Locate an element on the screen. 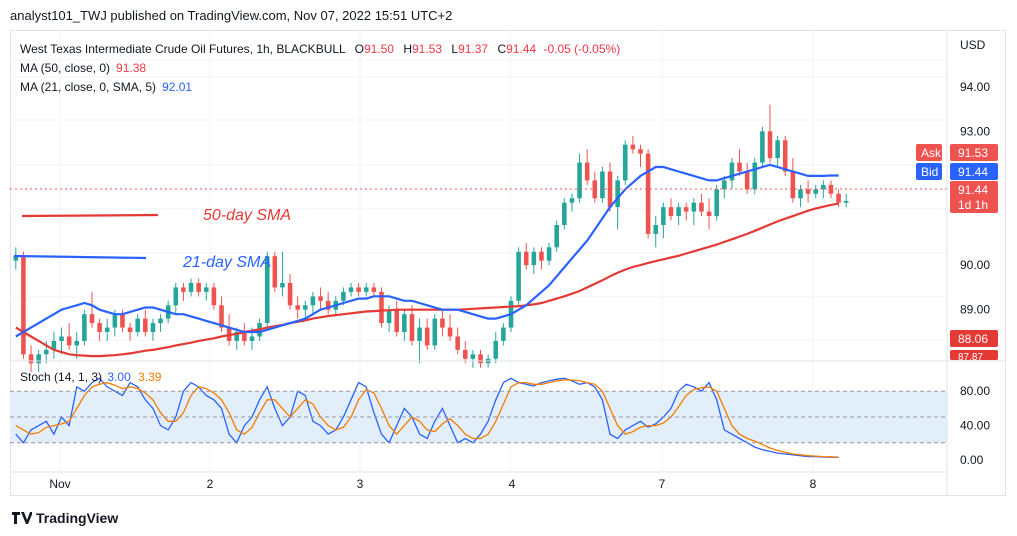  close-value: 91.44 is located at coordinates (521, 49).